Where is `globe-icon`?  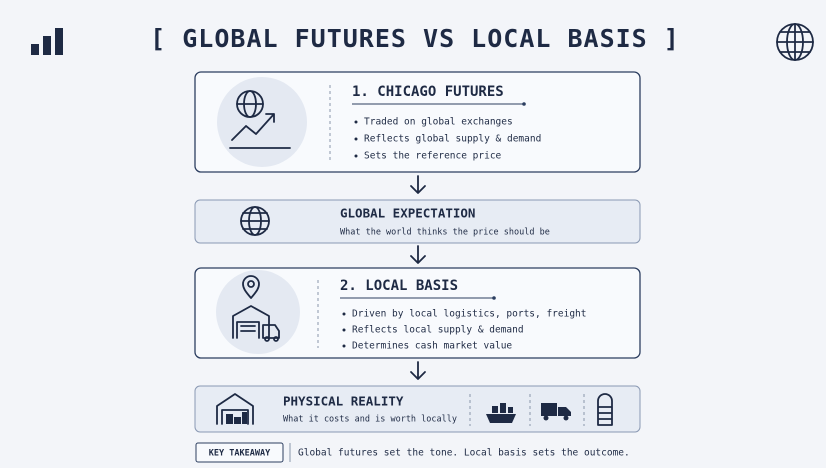 globe-icon is located at coordinates (795, 42).